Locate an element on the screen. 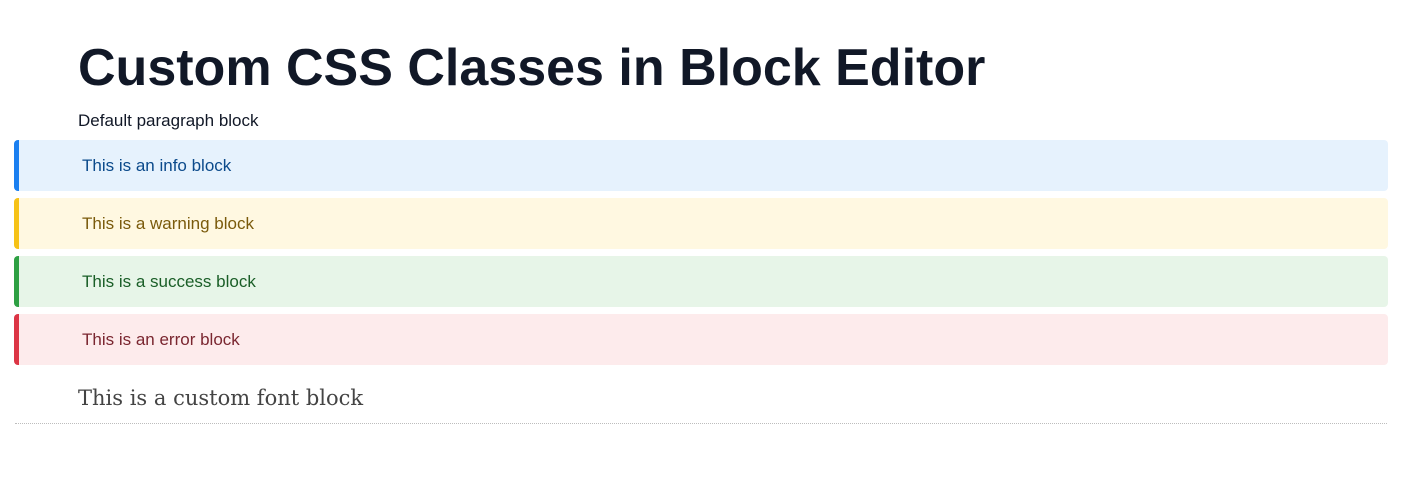 The width and height of the screenshot is (1409, 477). warning-block: This is a warning block is located at coordinates (701, 223).